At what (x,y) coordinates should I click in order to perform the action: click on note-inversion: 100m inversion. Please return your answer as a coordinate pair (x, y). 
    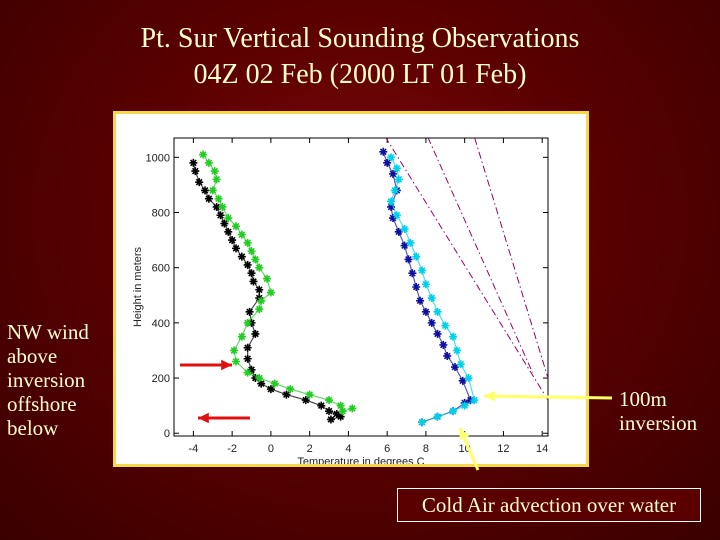
    Looking at the image, I should click on (658, 411).